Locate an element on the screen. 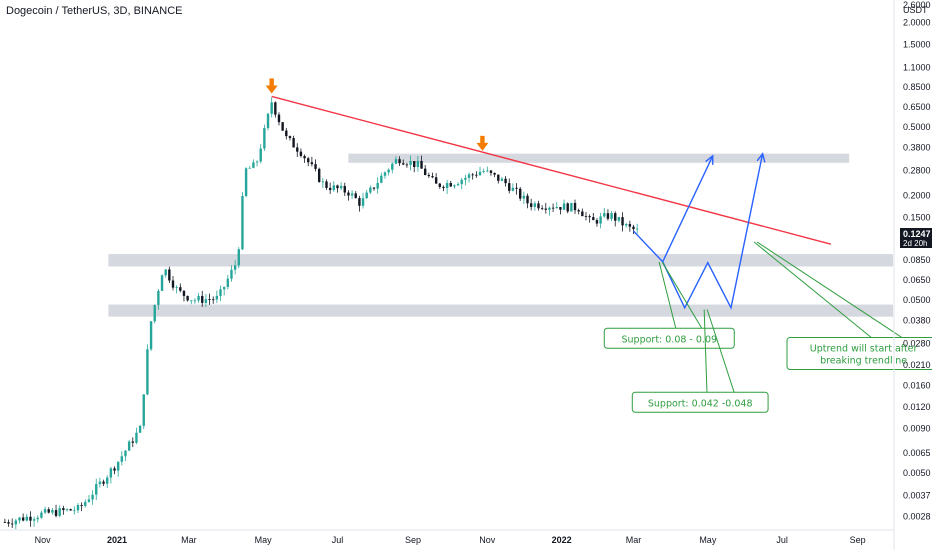  y-tick-label: 0.8500 is located at coordinates (917, 87).